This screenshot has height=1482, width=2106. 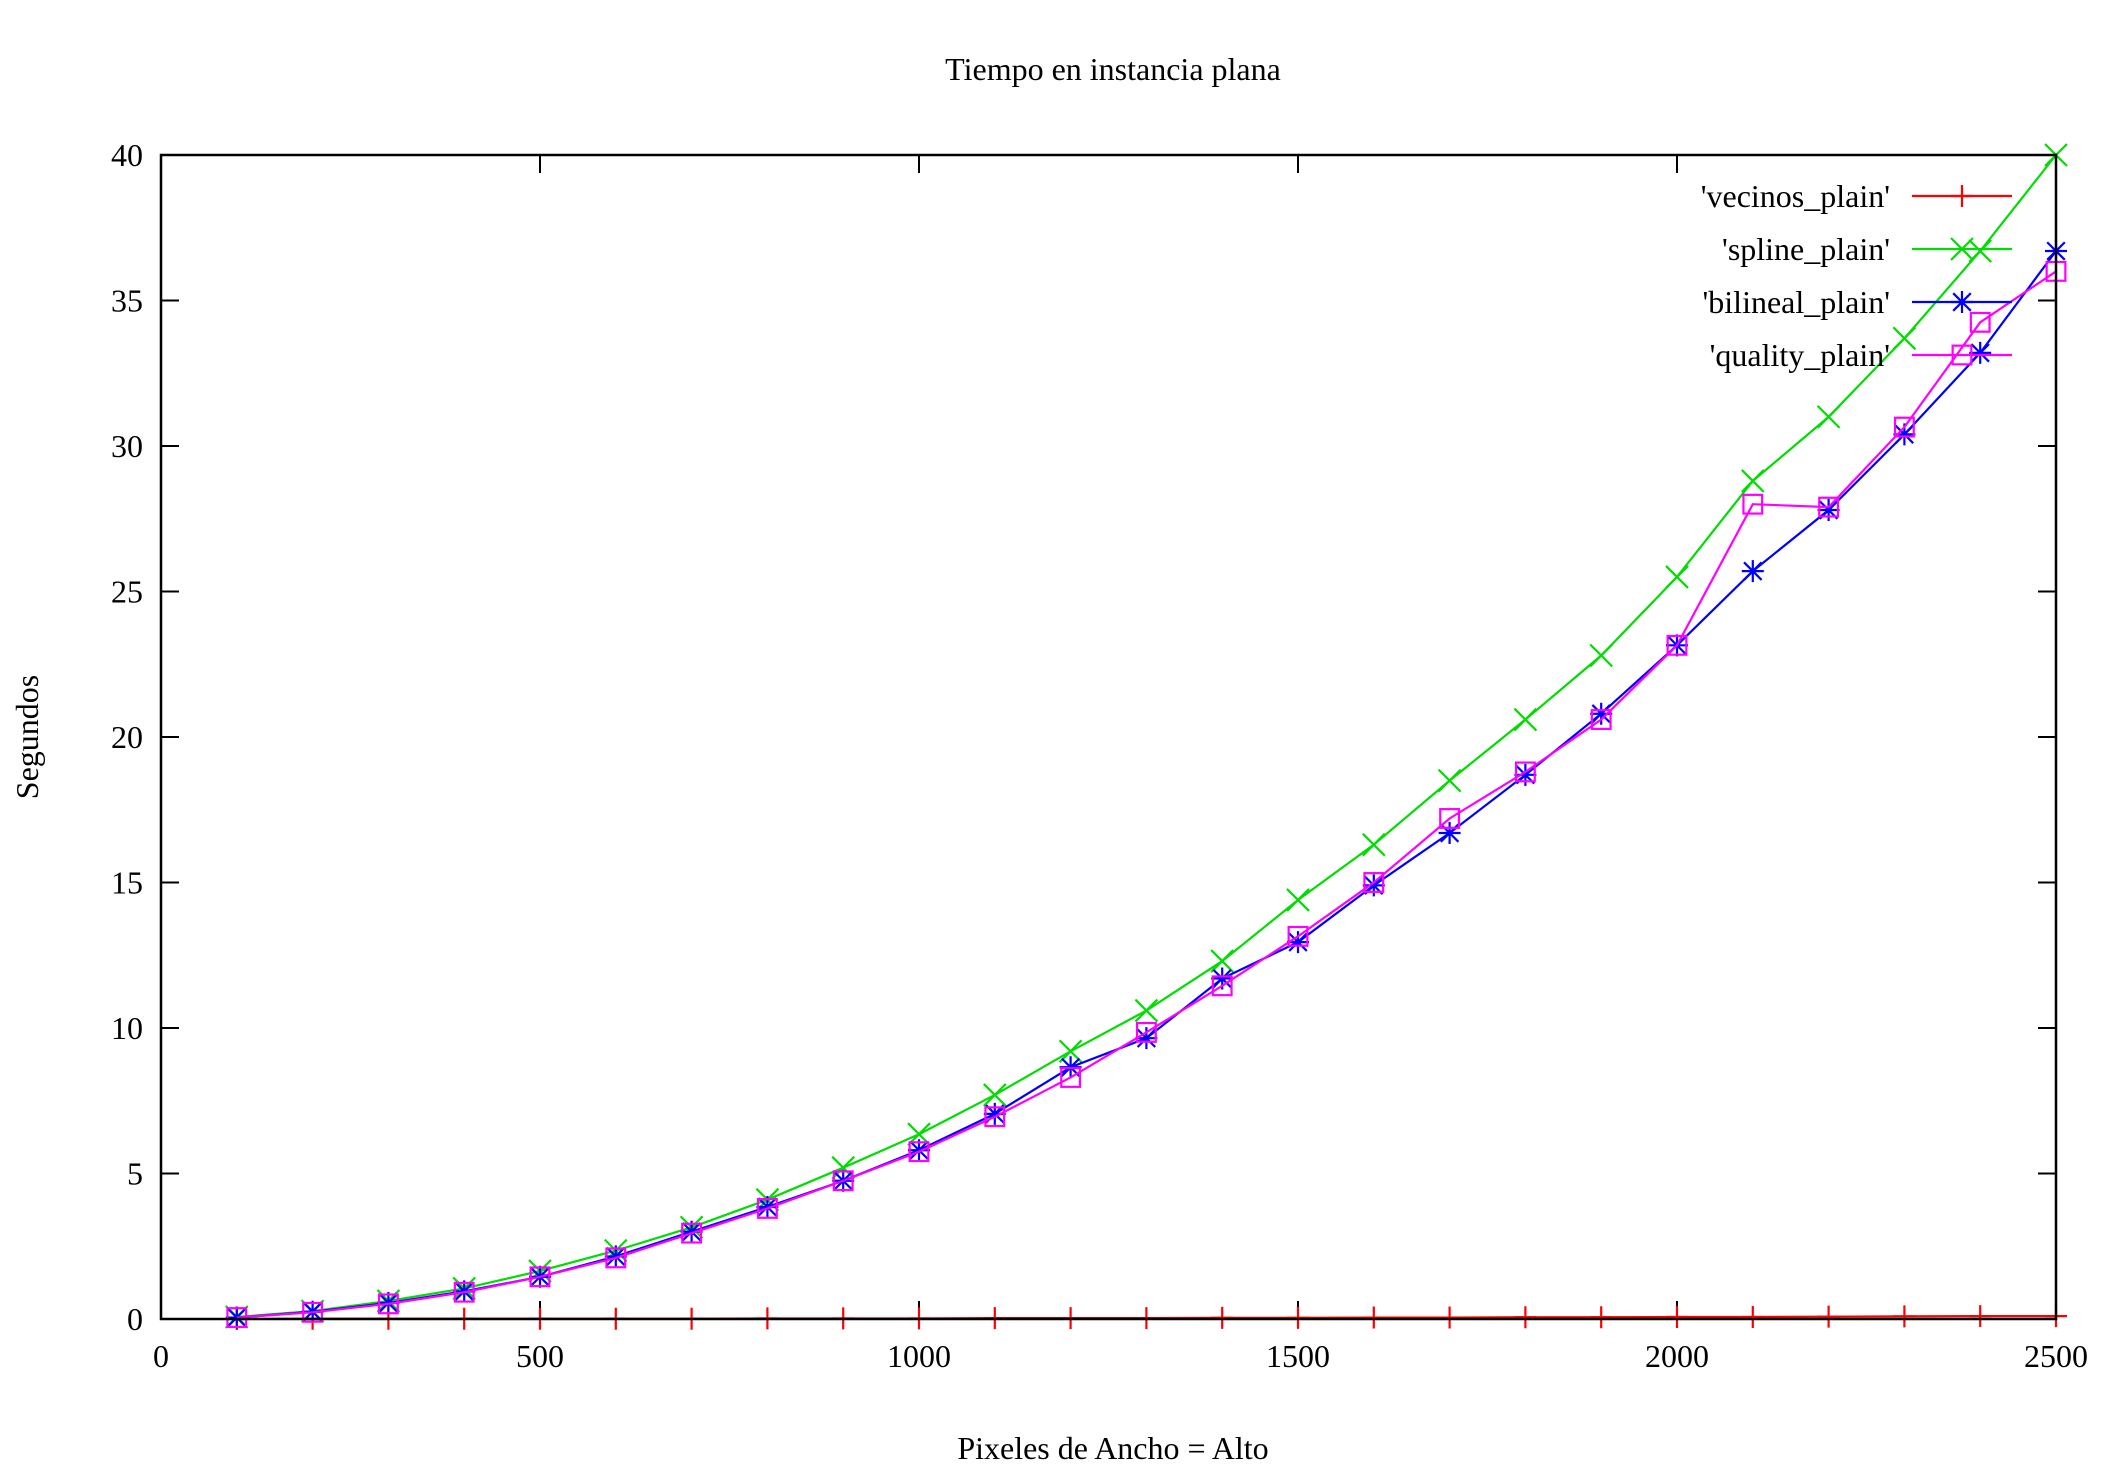 I want to click on chart-title: Tiempo en instancia plana, so click(x=1113, y=69).